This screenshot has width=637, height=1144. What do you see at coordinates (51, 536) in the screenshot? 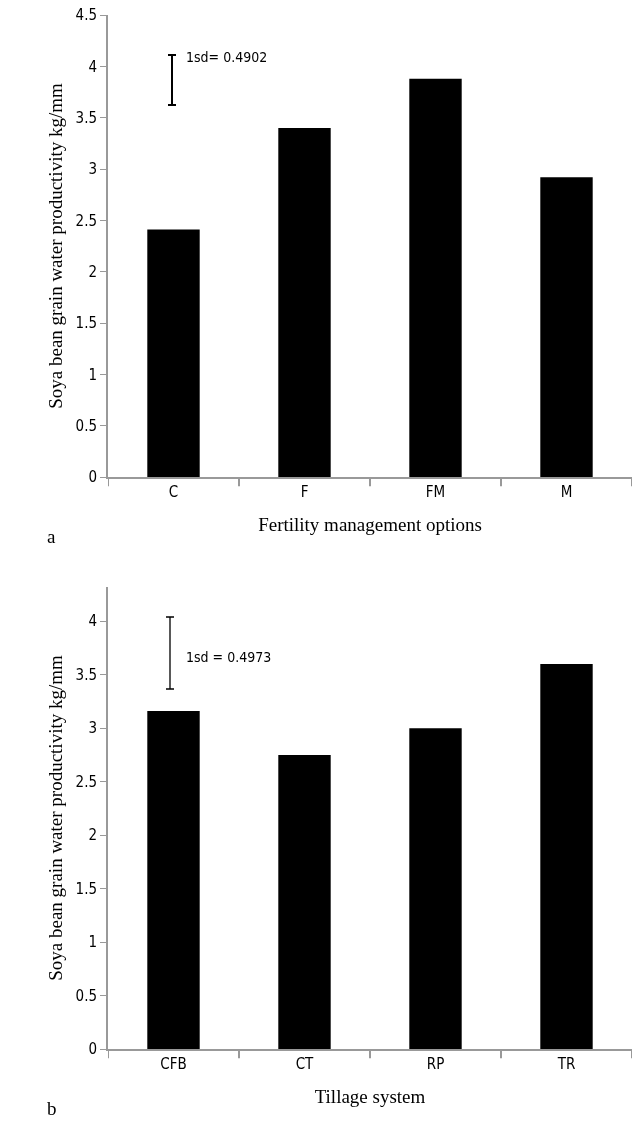
I see `text: a` at bounding box center [51, 536].